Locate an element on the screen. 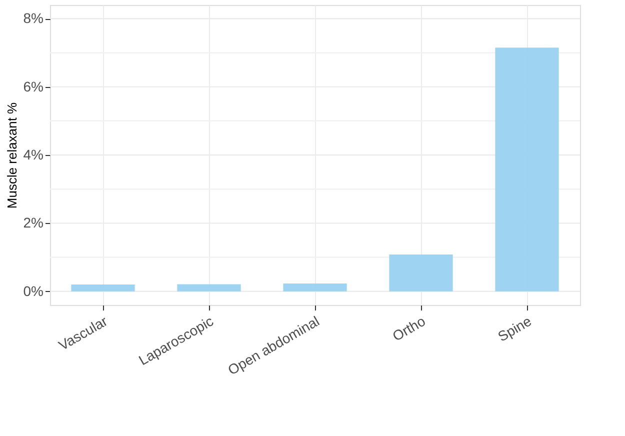 This screenshot has width=625, height=436. y-tick-label: 8% is located at coordinates (33, 18).